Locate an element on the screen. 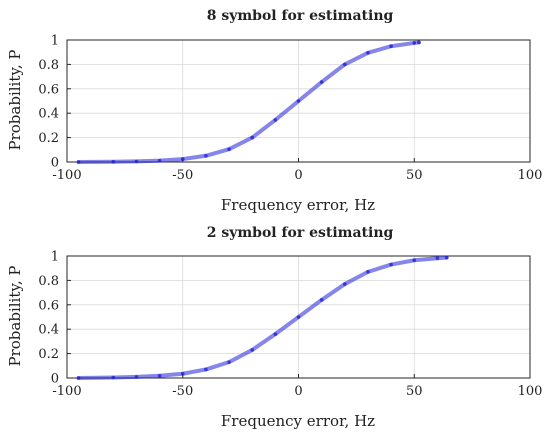 The image size is (550, 438). chart-title: 8 symbol for estimating is located at coordinates (300, 16).